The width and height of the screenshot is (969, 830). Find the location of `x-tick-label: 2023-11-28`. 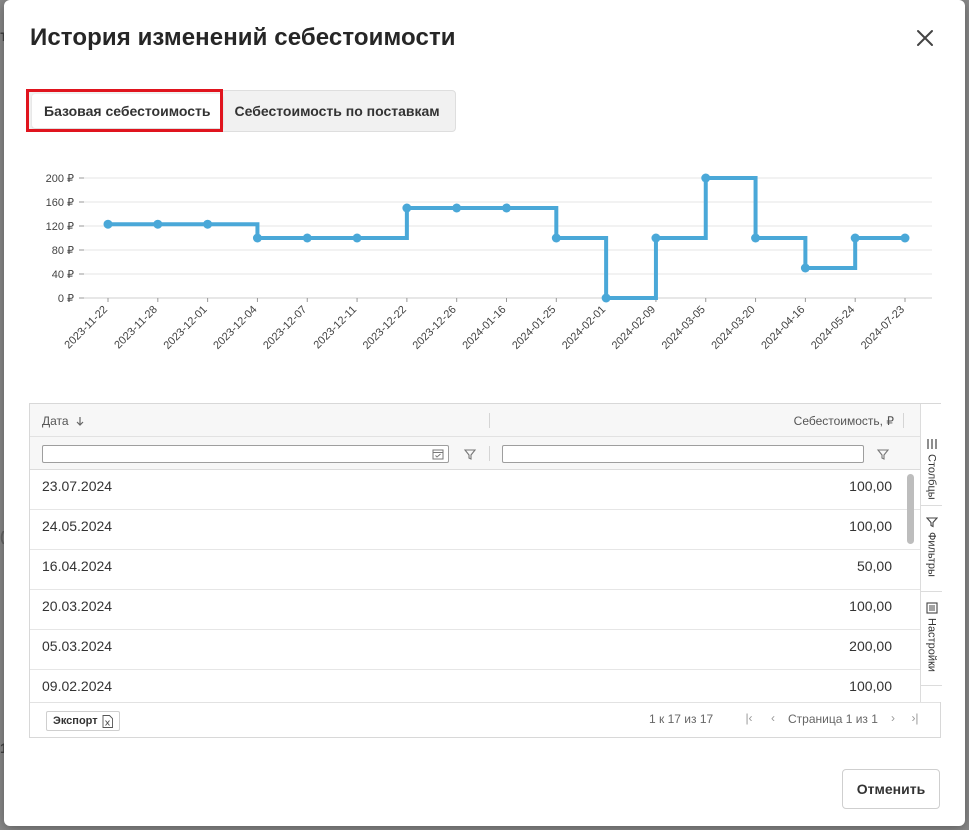

x-tick-label: 2023-11-28 is located at coordinates (136, 328).